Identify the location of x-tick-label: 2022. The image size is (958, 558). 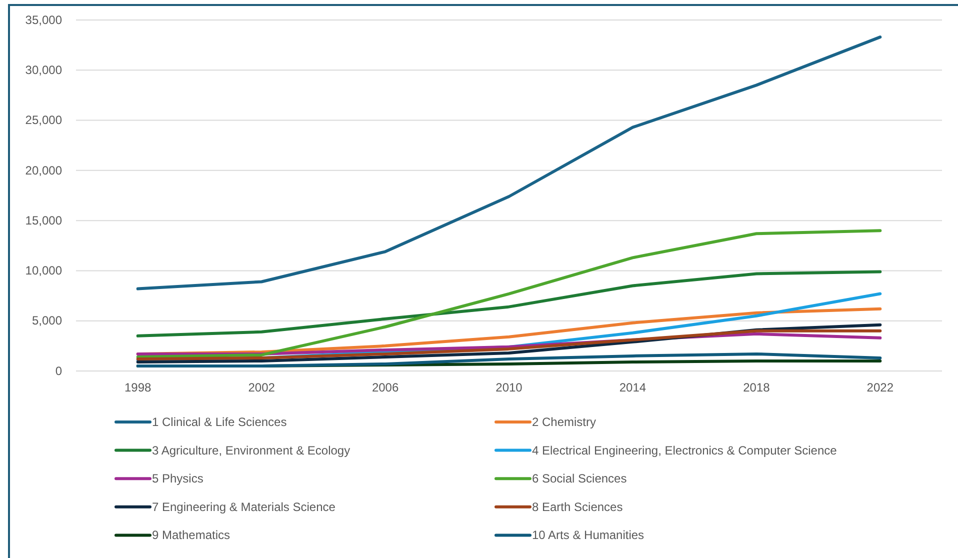
(880, 387).